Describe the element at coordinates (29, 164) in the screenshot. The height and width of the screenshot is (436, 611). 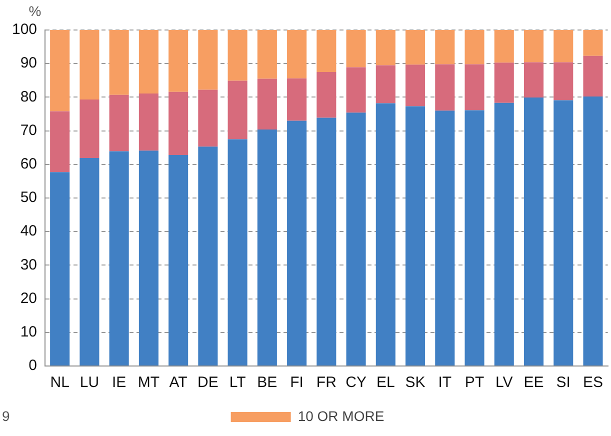
I see `y-tick-label: 60` at that location.